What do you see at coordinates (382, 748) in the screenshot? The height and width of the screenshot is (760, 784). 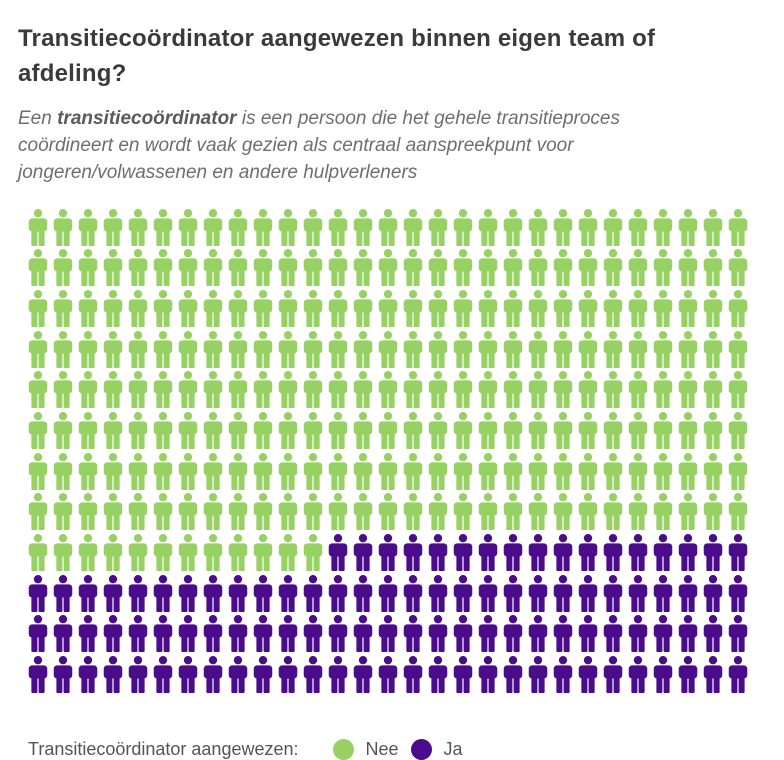 I see `legend-item-nee-label: Nee` at bounding box center [382, 748].